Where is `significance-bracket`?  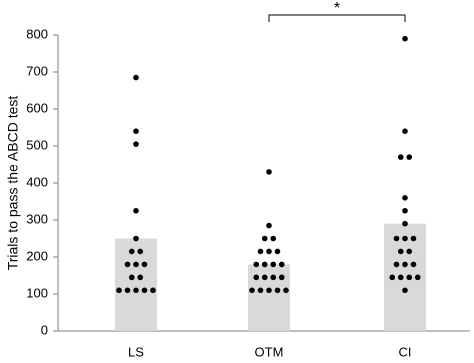
significance-bracket is located at coordinates (337, 18).